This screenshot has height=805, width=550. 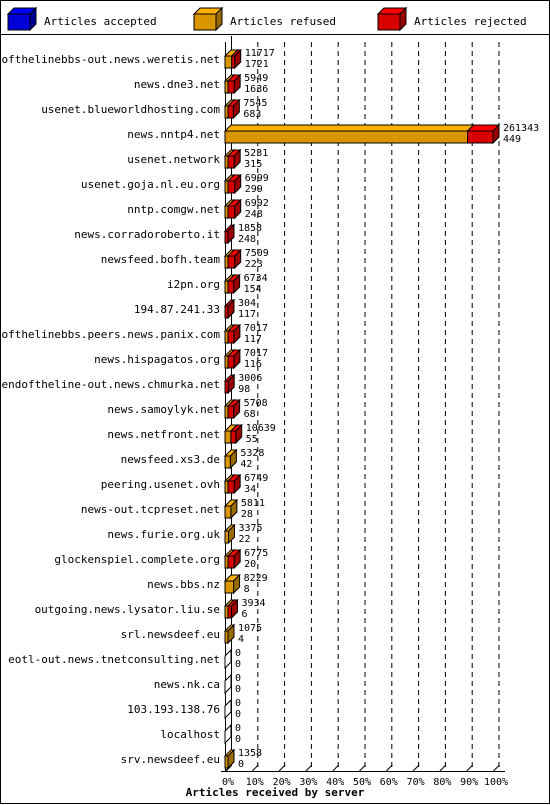 I want to click on count-label-top: 7017, so click(x=256, y=328).